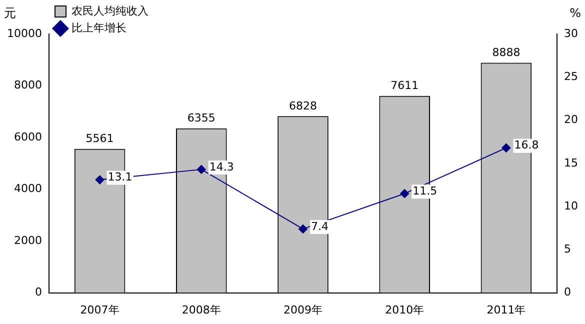 This screenshot has height=324, width=585. I want to click on data-label: 14.3, so click(221, 167).